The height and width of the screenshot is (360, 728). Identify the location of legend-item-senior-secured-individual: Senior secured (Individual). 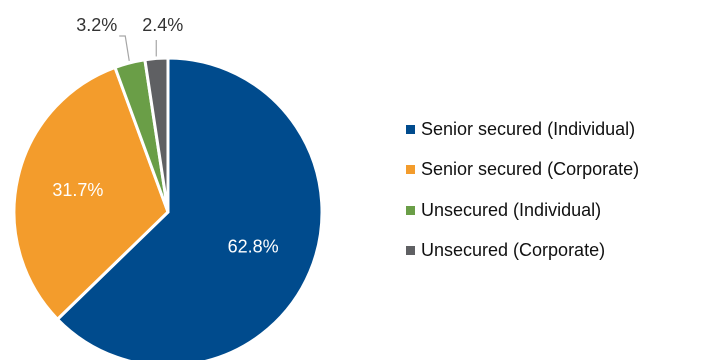
(522, 129).